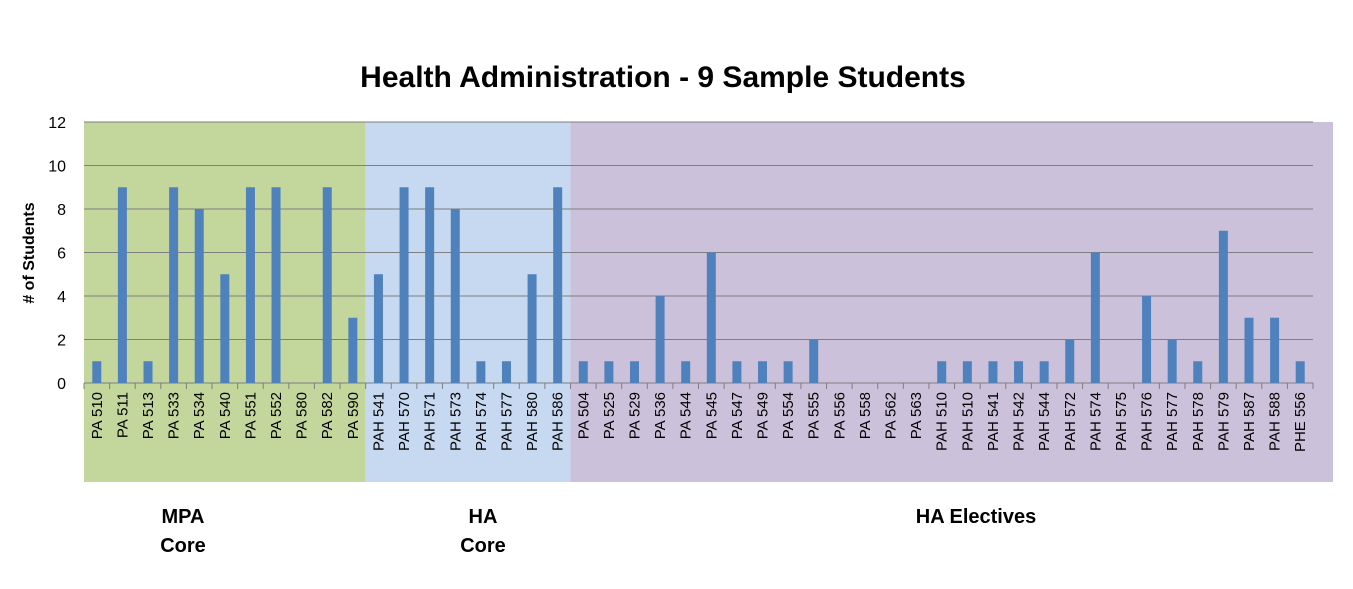 This screenshot has width=1353, height=589. What do you see at coordinates (225, 415) in the screenshot?
I see `x-tick-label: PA 540` at bounding box center [225, 415].